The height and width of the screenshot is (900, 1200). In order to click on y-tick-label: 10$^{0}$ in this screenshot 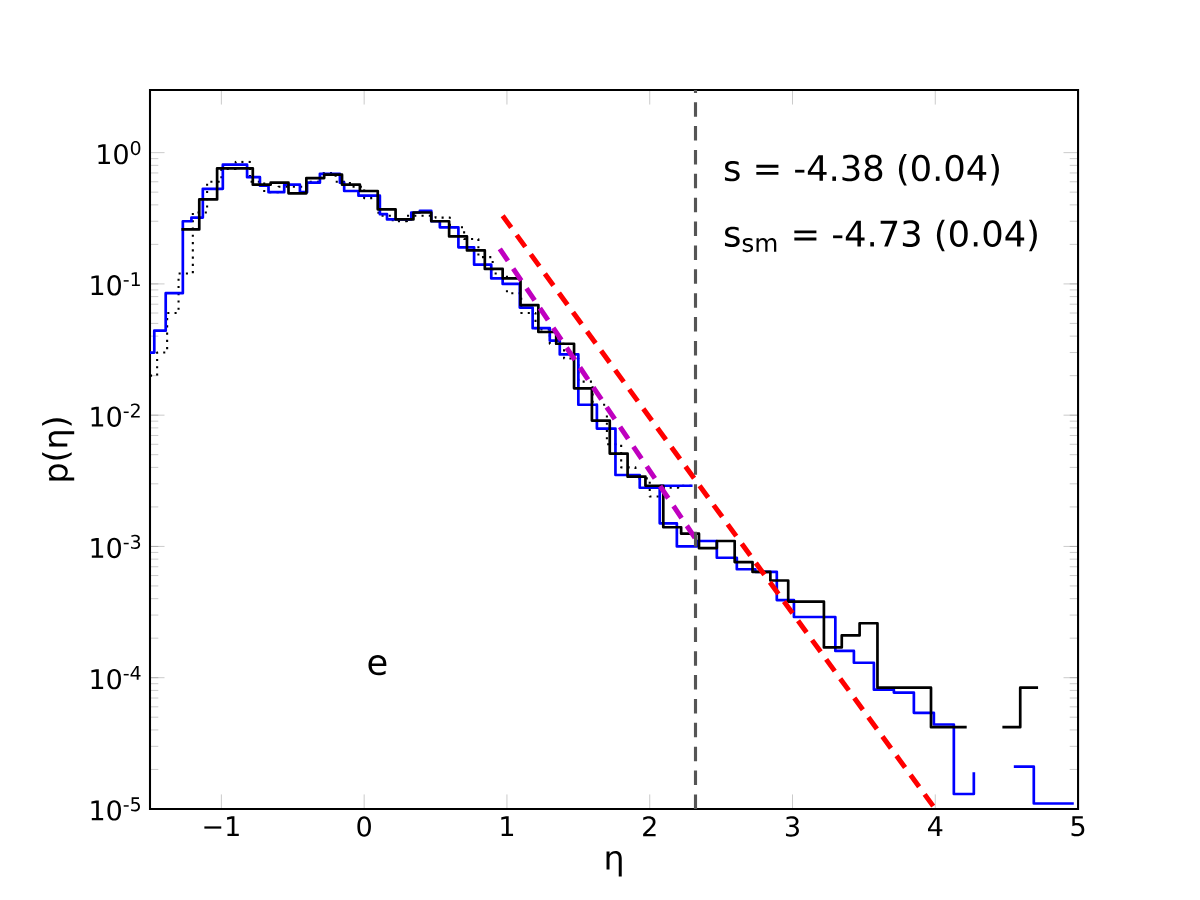, I will do `click(119, 152)`.